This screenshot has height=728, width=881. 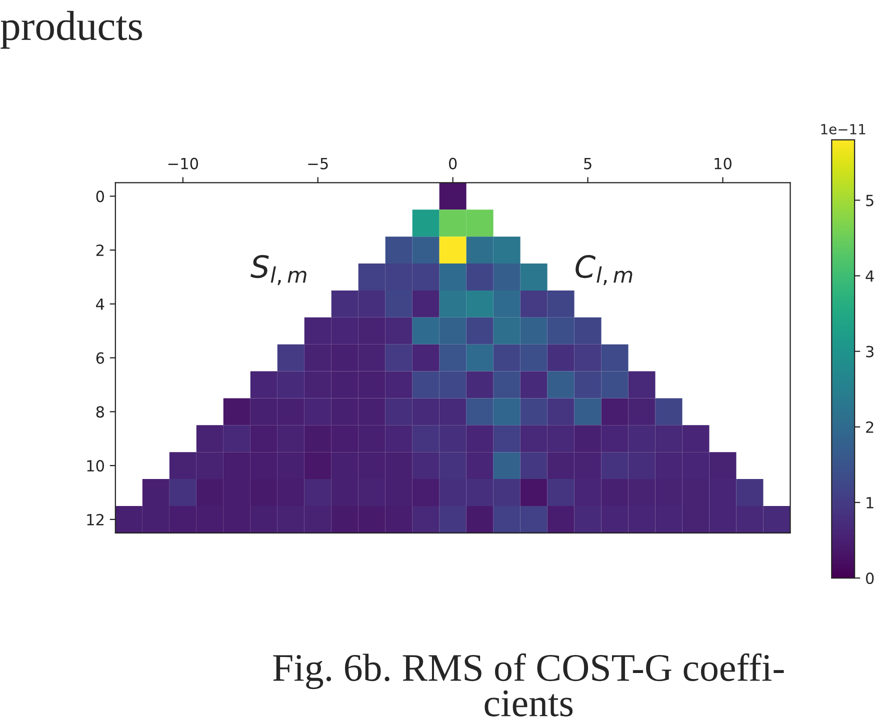 I want to click on annotation: C$_{l,m}$, so click(x=604, y=270).